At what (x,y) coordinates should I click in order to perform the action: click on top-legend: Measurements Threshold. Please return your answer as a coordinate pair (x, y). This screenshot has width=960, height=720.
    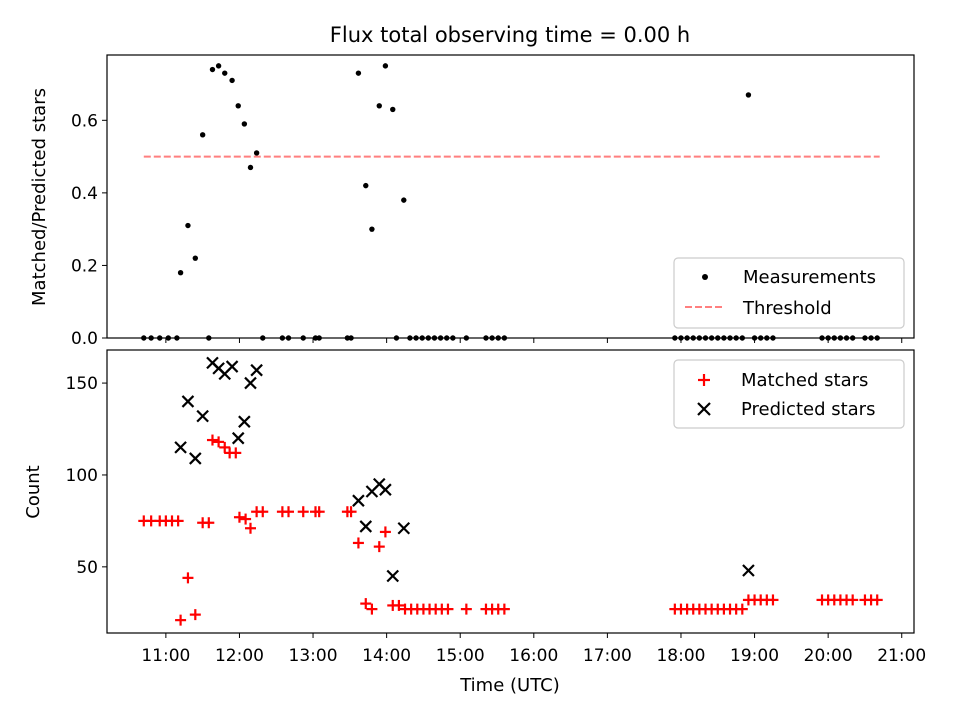
    Looking at the image, I should click on (789, 293).